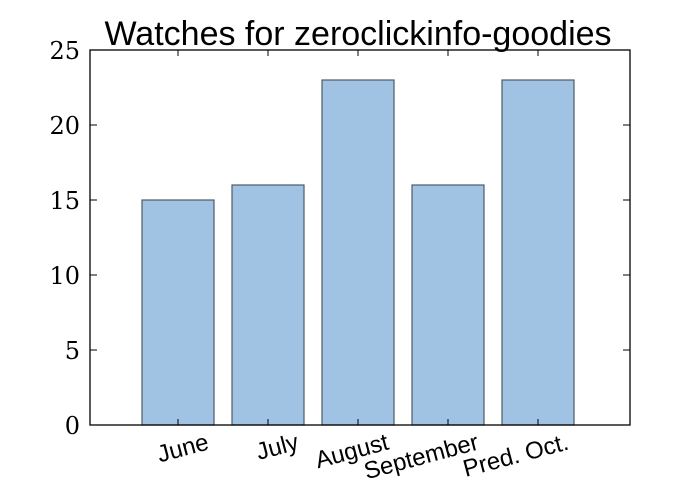 The image size is (700, 500). Describe the element at coordinates (64, 126) in the screenshot. I see `y-tick-label: 20` at that location.